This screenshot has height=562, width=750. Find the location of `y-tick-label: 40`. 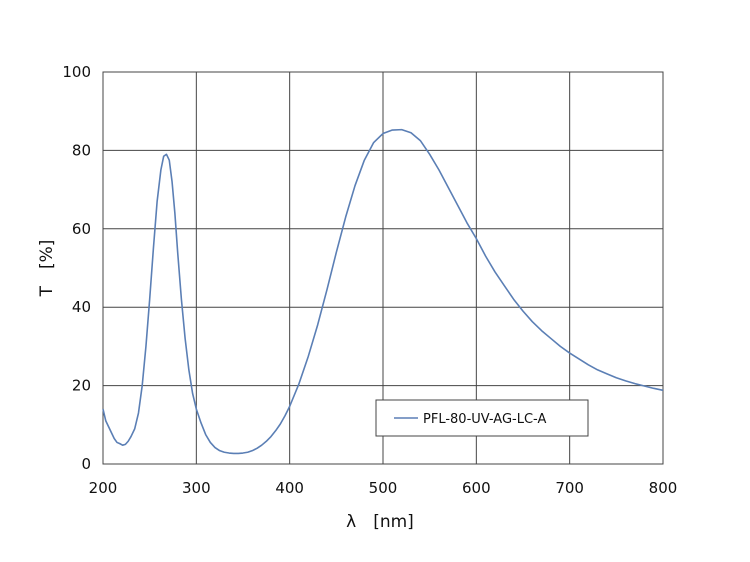

y-tick-label: 40 is located at coordinates (81, 307).